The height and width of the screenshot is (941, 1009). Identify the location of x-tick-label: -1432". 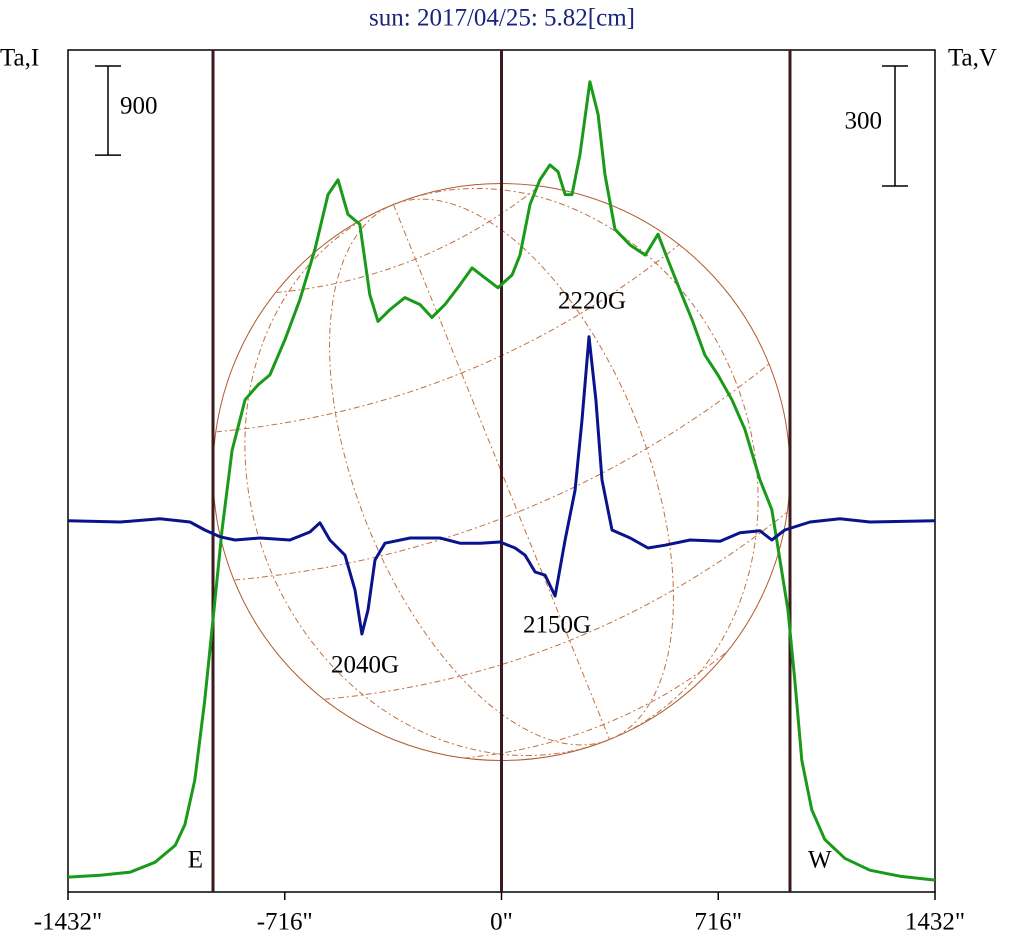
(68, 922).